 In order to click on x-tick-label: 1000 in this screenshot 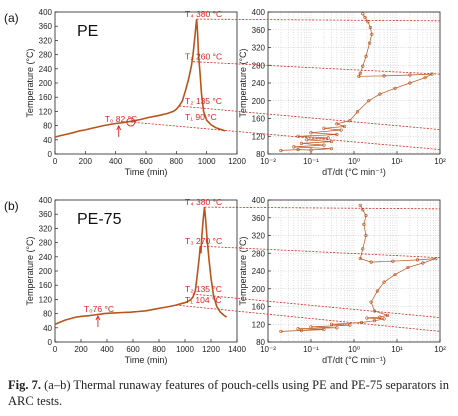, I will do `click(185, 349)`.